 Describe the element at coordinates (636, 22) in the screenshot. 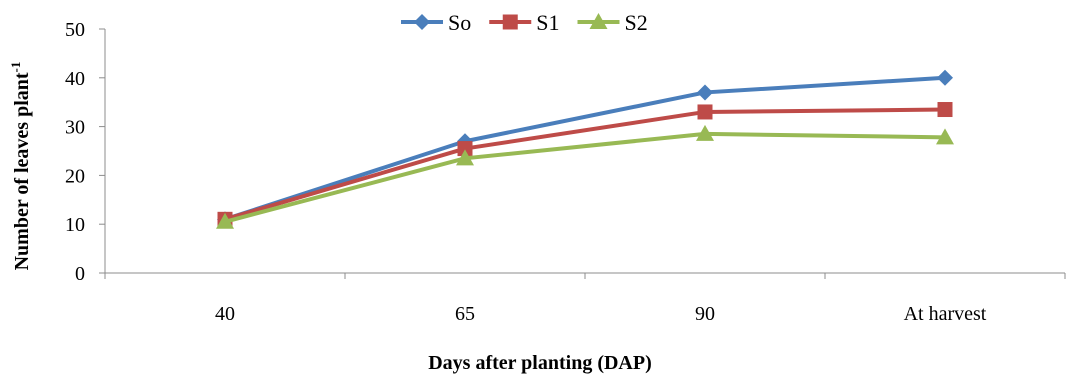

I see `legend-label-2: S2` at that location.